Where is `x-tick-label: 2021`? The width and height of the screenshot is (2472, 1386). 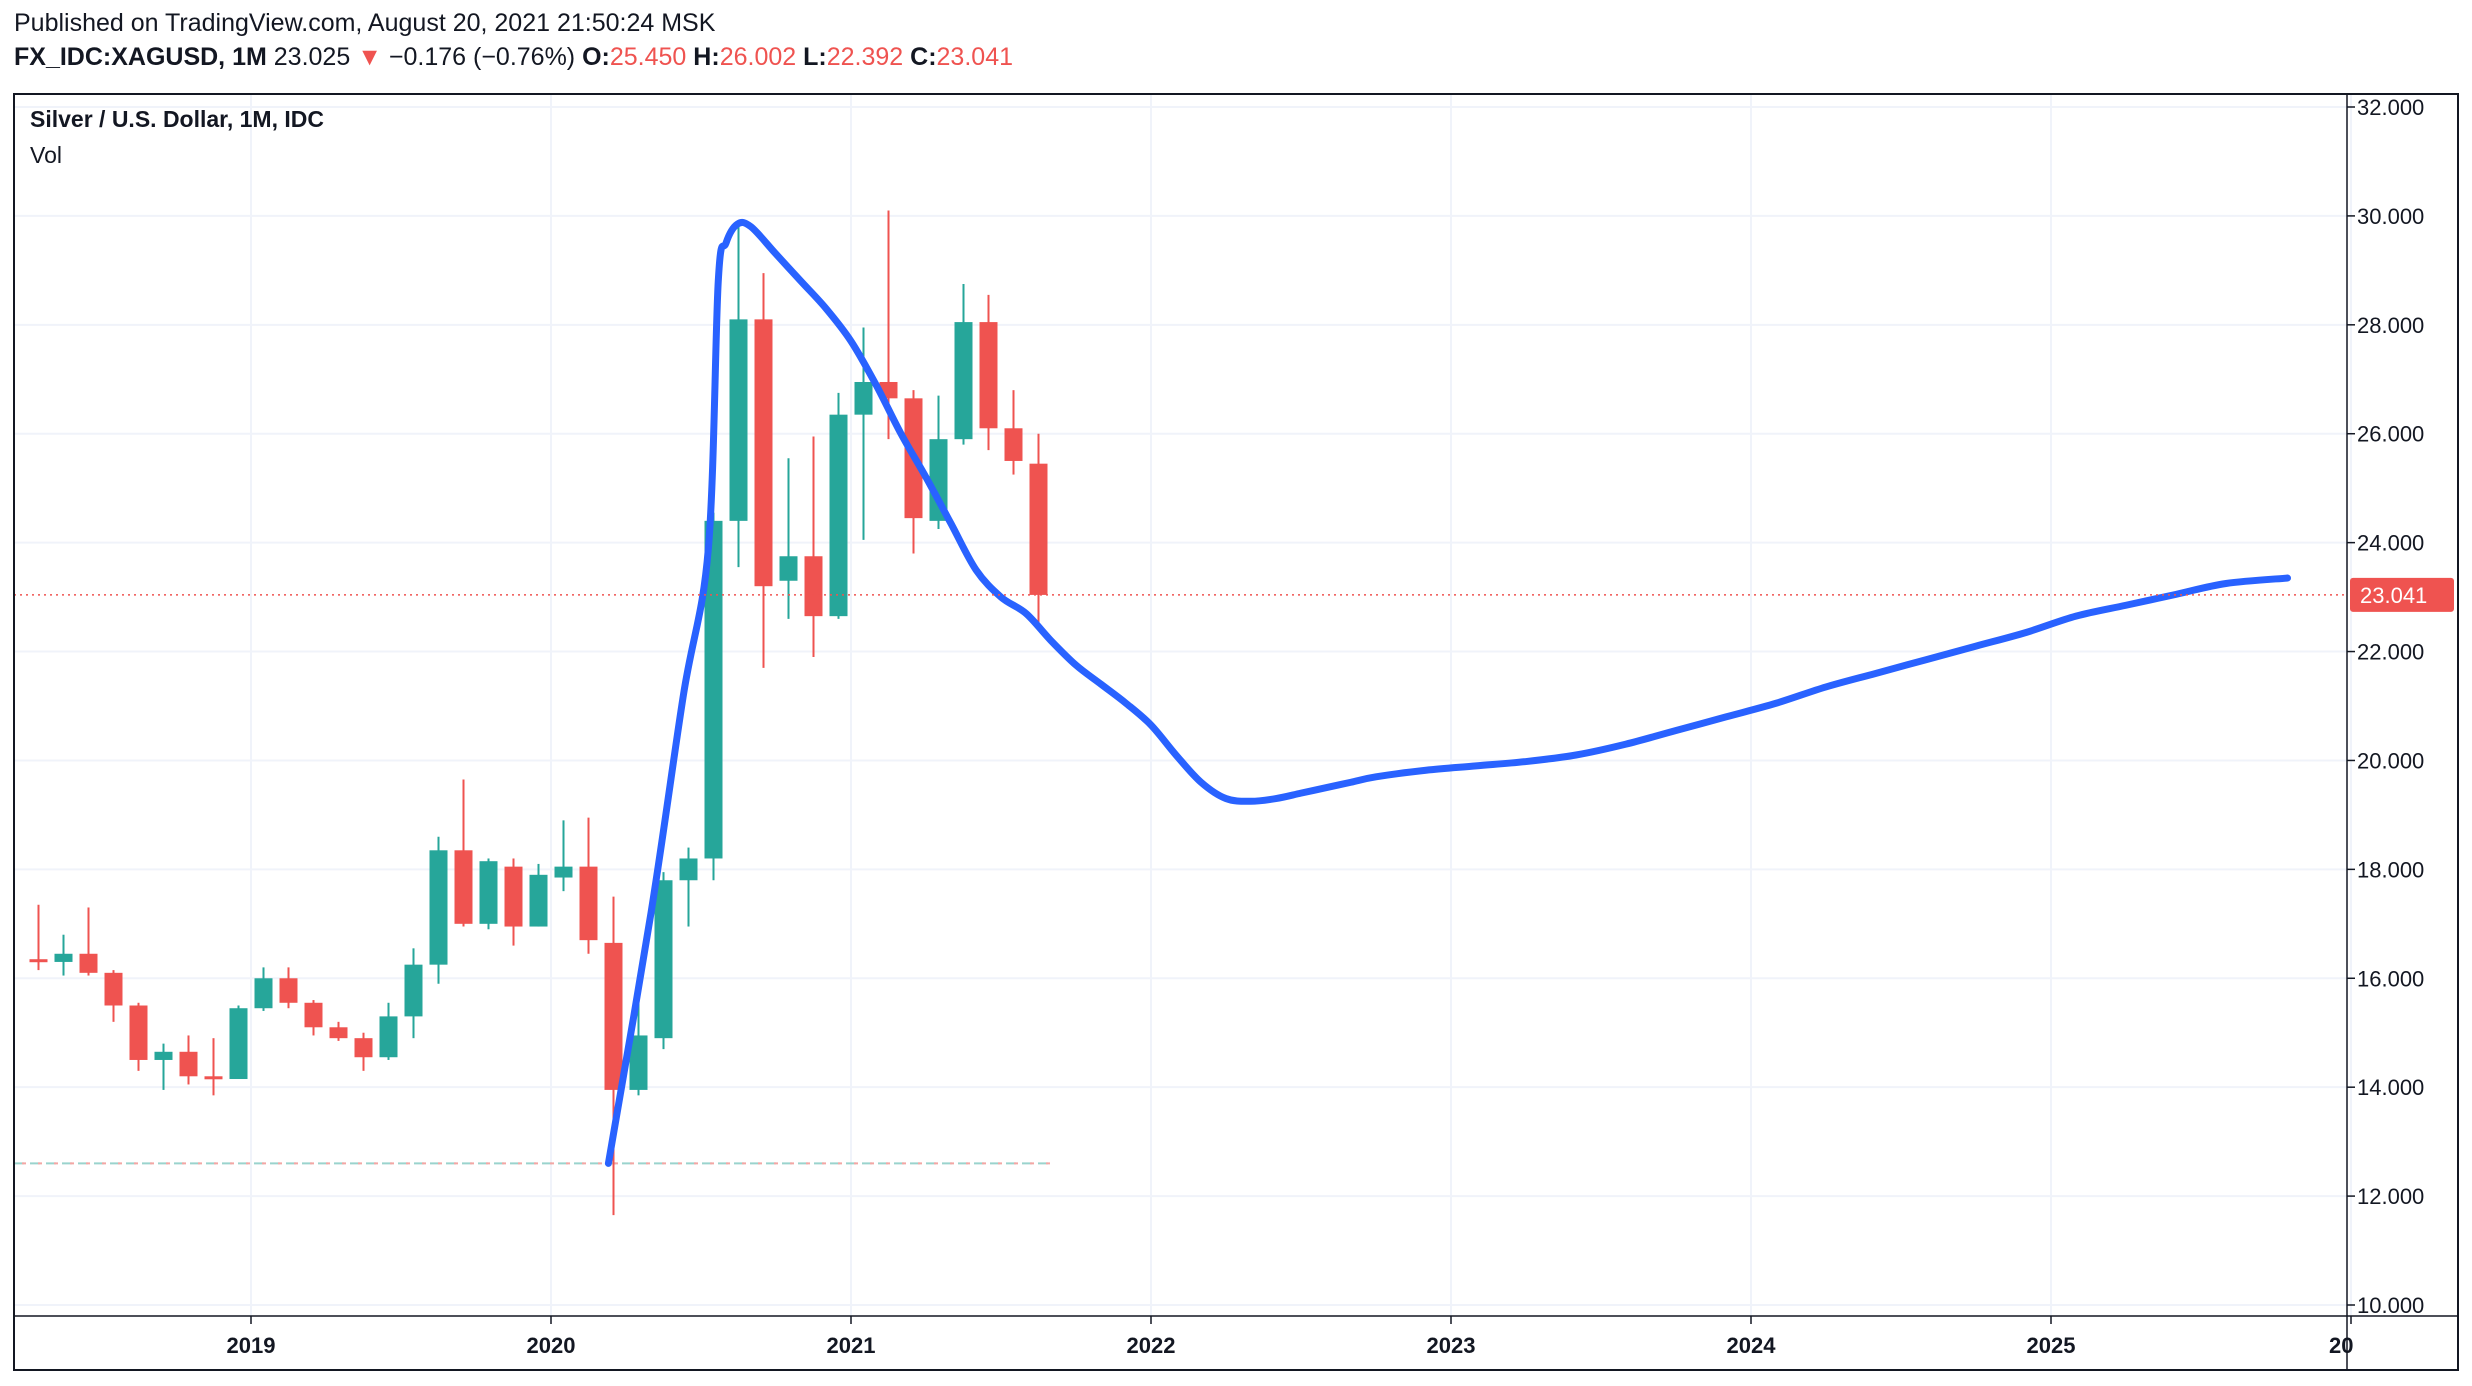 x-tick-label: 2021 is located at coordinates (851, 1345).